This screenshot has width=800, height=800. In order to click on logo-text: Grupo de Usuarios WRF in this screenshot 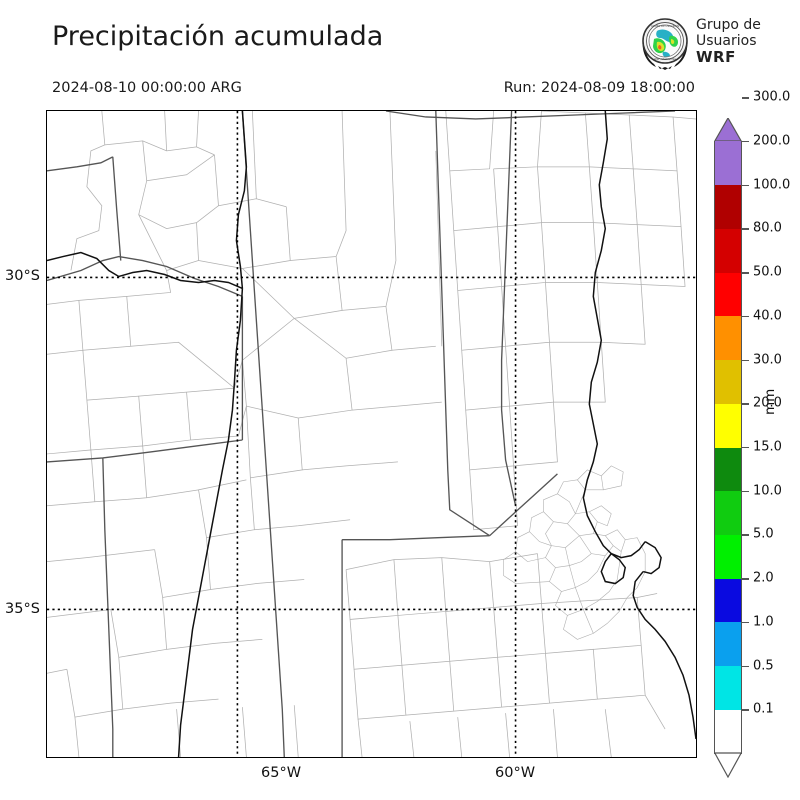, I will do `click(746, 41)`.